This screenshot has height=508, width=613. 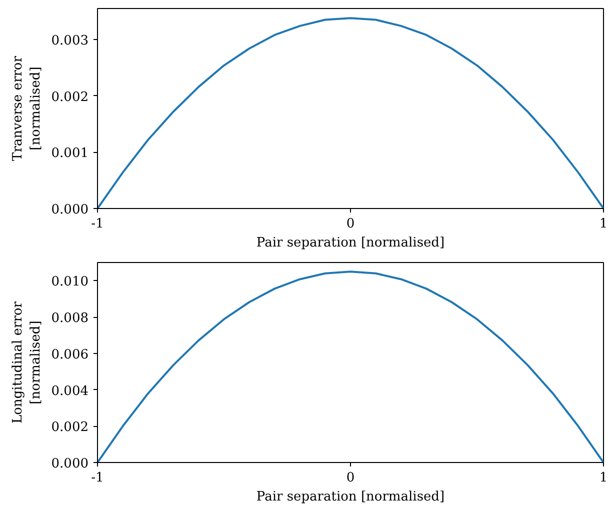 What do you see at coordinates (27, 362) in the screenshot?
I see `y-axis-title: Longitudinal error [normalised]` at bounding box center [27, 362].